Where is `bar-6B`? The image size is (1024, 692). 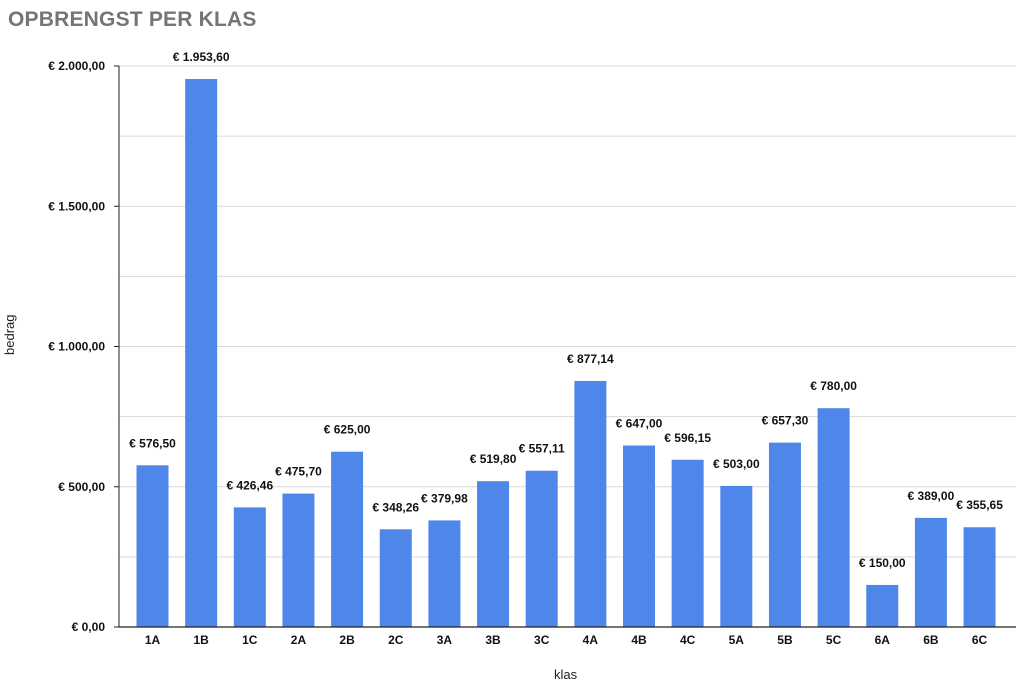 bar-6B is located at coordinates (930, 572).